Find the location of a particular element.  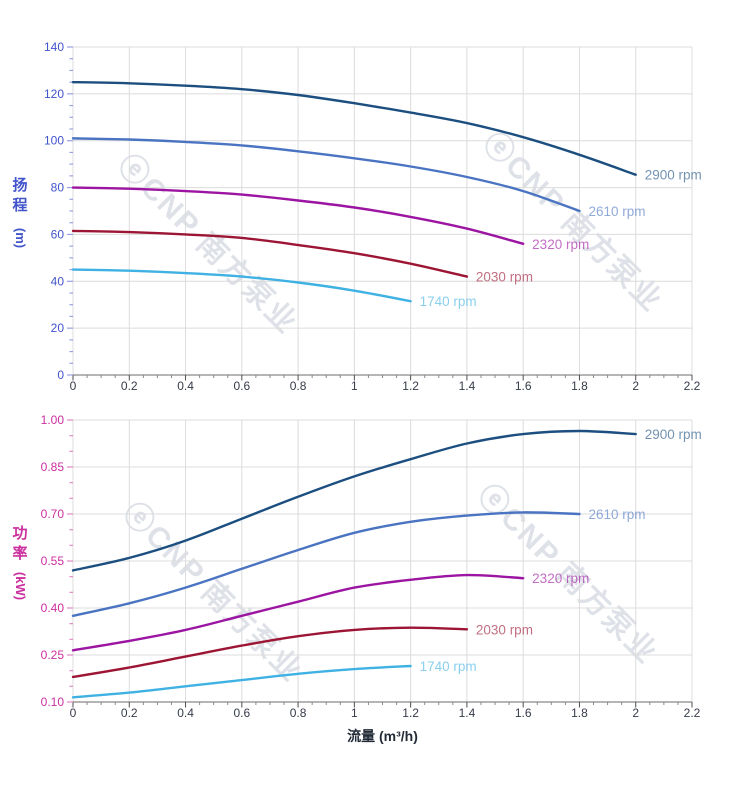

power-y-axis-unit: (kW) is located at coordinates (21, 586).